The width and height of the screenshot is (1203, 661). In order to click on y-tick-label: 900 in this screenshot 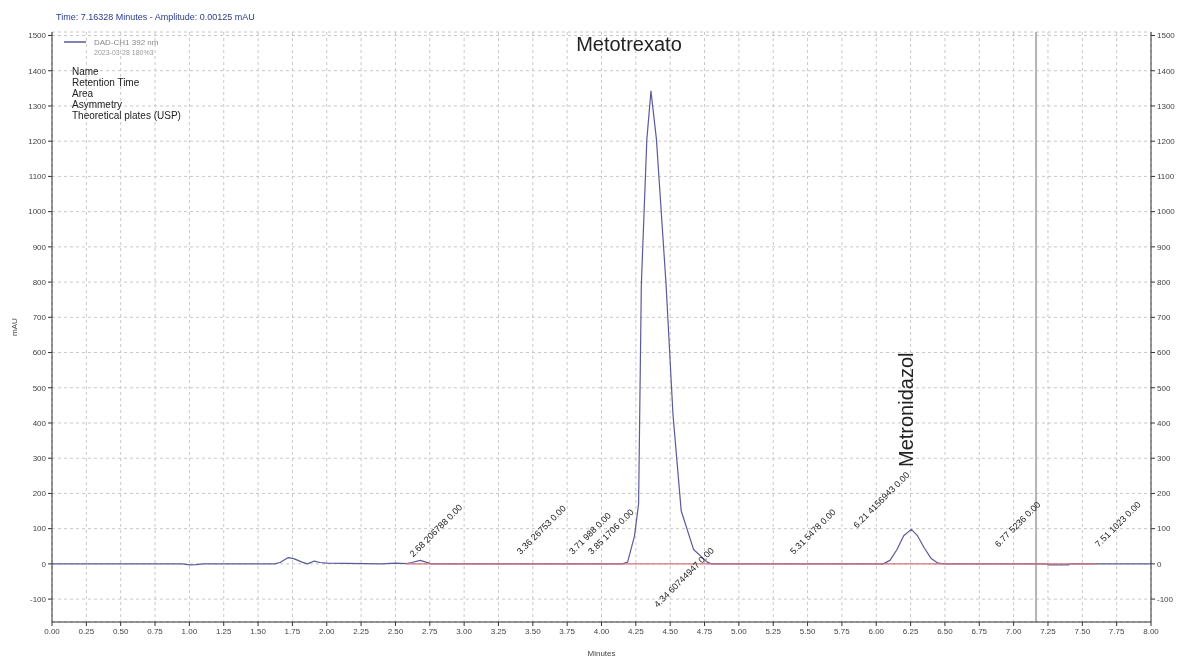, I will do `click(39, 247)`.